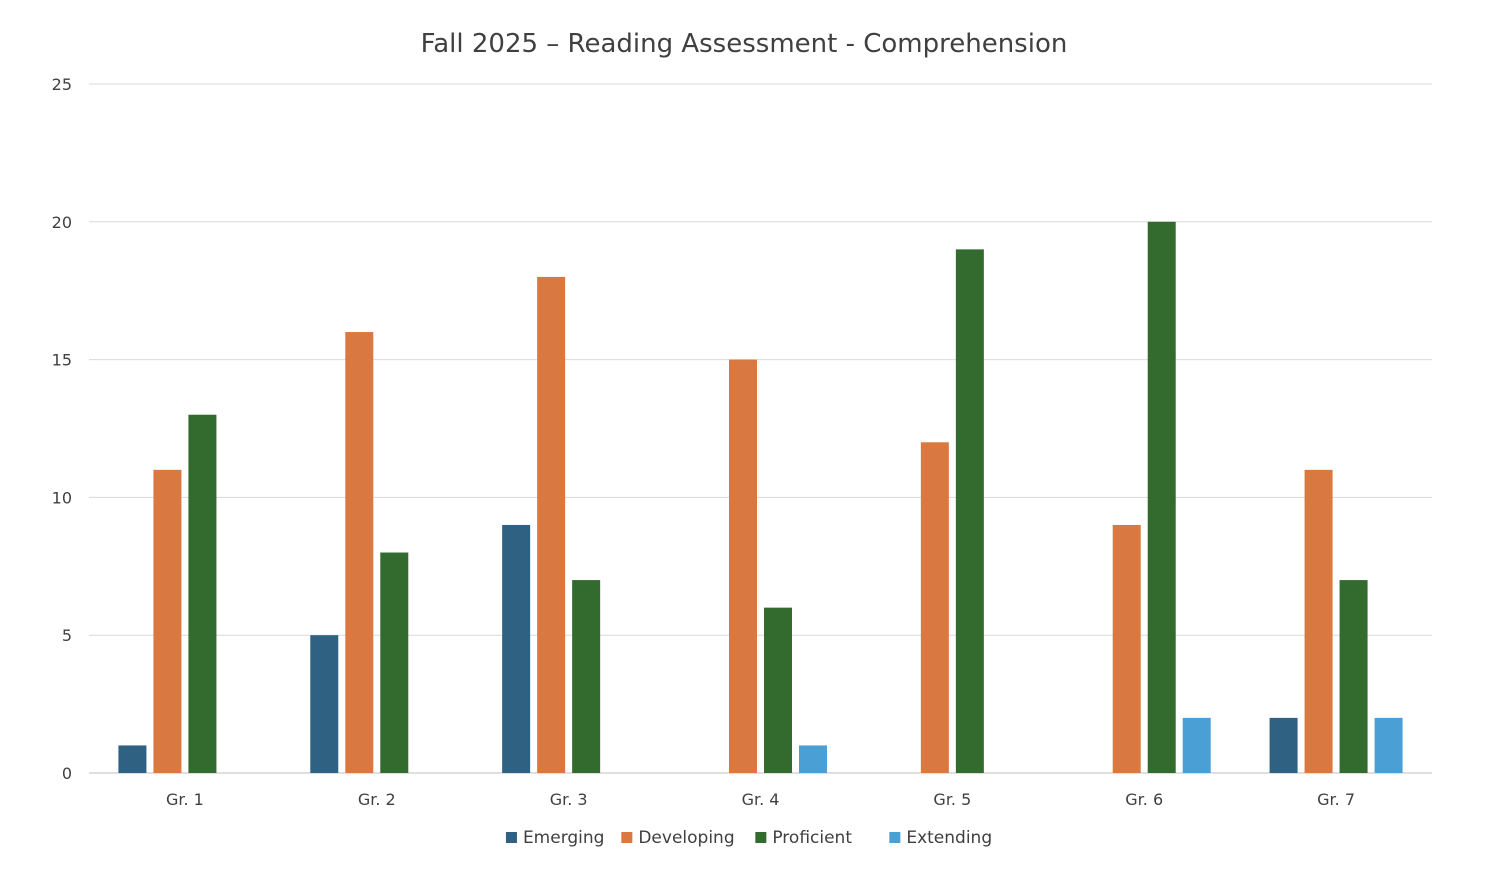  Describe the element at coordinates (67, 773) in the screenshot. I see `y-tick-label: 0` at that location.